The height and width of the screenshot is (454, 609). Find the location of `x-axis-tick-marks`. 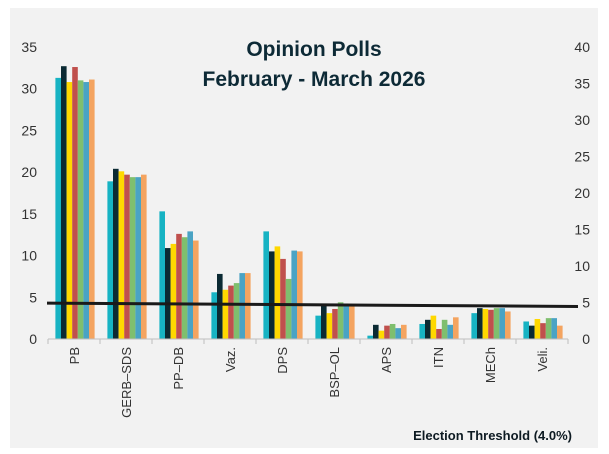

x-axis-tick-marks is located at coordinates (308, 341).